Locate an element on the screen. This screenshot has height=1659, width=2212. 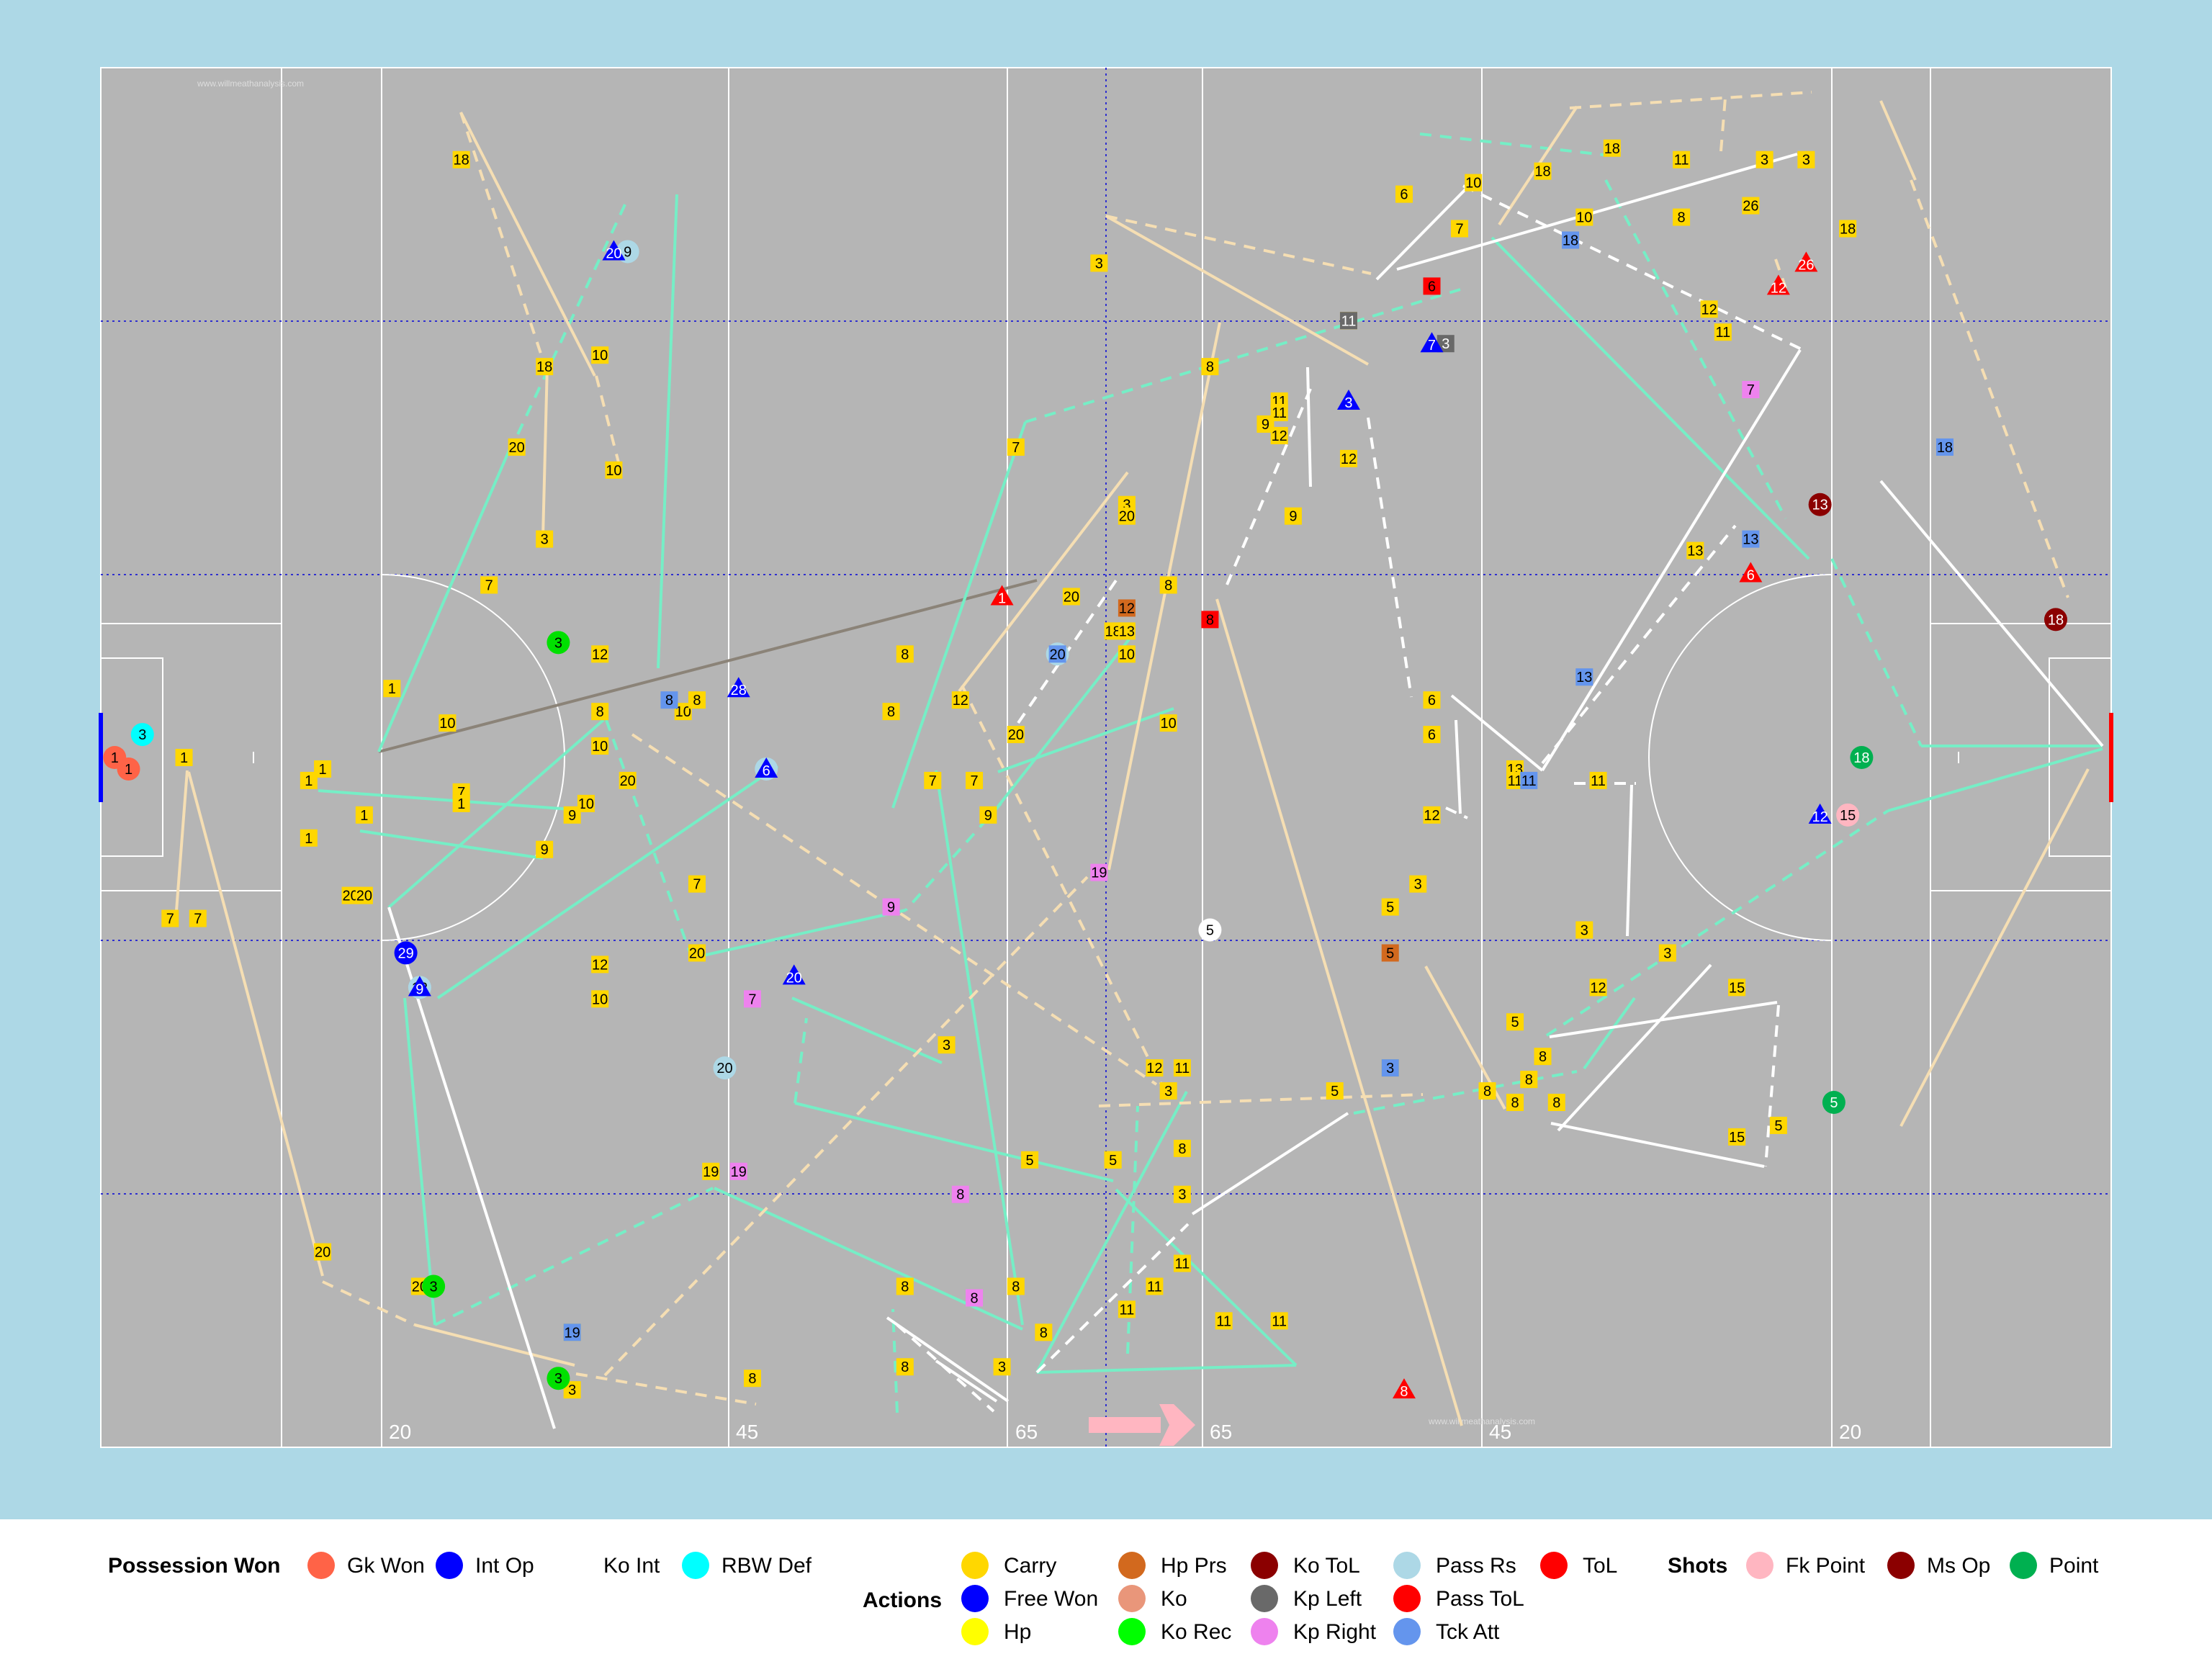
legend-label-shot: Fk Point is located at coordinates (1826, 1566).